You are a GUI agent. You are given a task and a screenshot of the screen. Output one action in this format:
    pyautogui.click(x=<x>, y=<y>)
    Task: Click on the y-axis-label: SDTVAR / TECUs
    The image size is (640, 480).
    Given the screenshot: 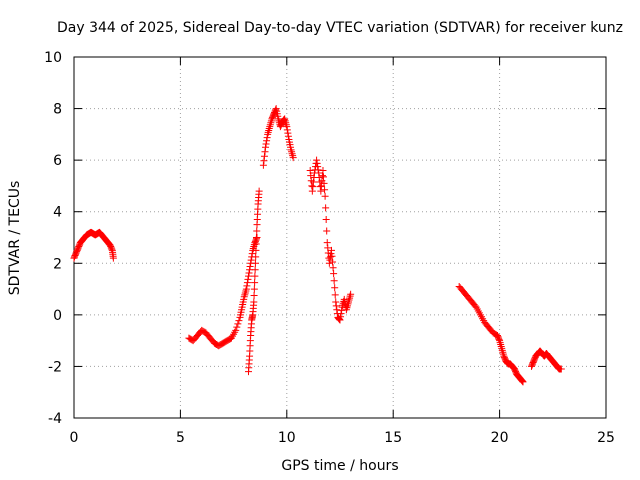 What is the action you would take?
    pyautogui.click(x=15, y=238)
    